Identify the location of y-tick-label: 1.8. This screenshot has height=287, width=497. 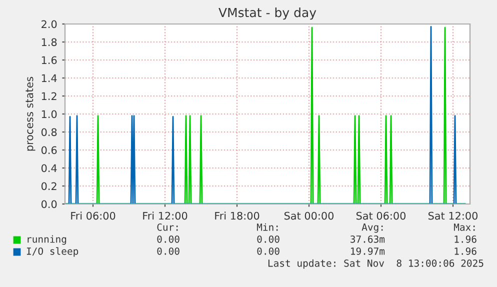
(49, 42).